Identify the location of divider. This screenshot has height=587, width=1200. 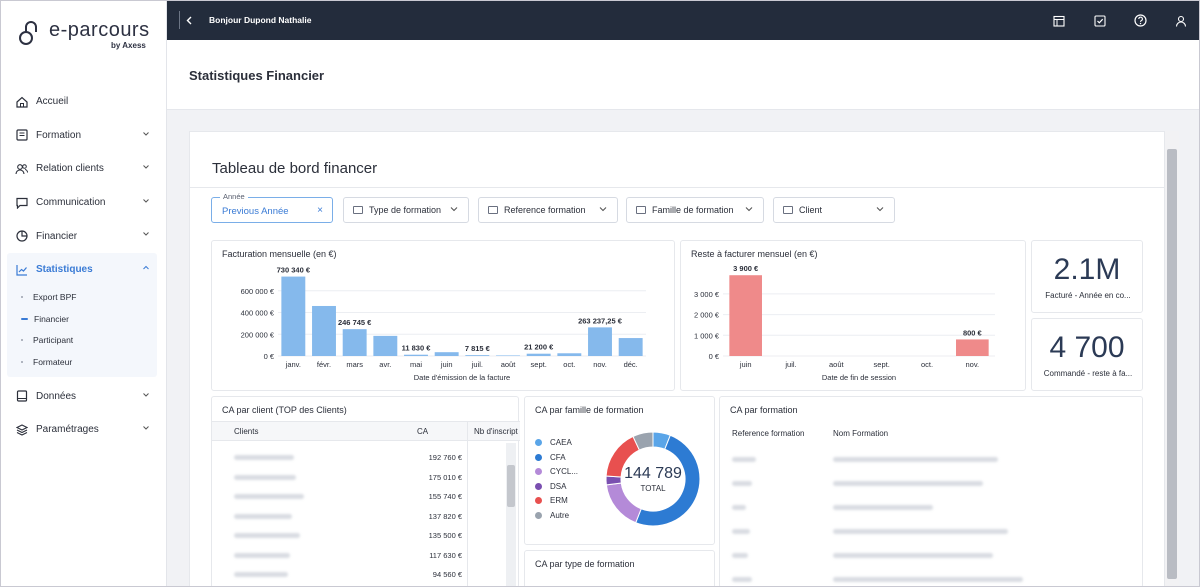
(678, 187).